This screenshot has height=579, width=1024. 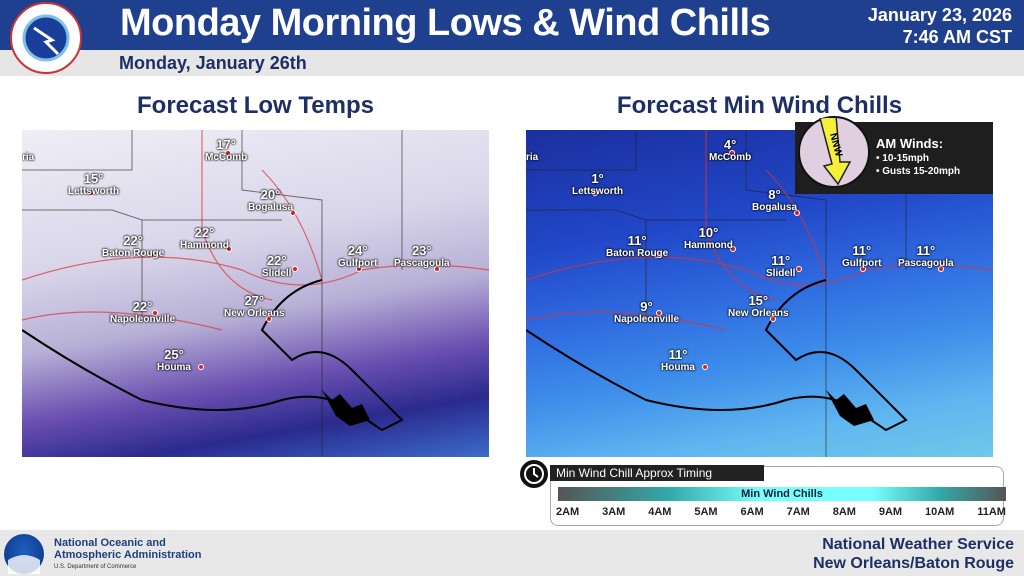 What do you see at coordinates (913, 563) in the screenshot?
I see `office-line2: New Orleans/Baton Rouge` at bounding box center [913, 563].